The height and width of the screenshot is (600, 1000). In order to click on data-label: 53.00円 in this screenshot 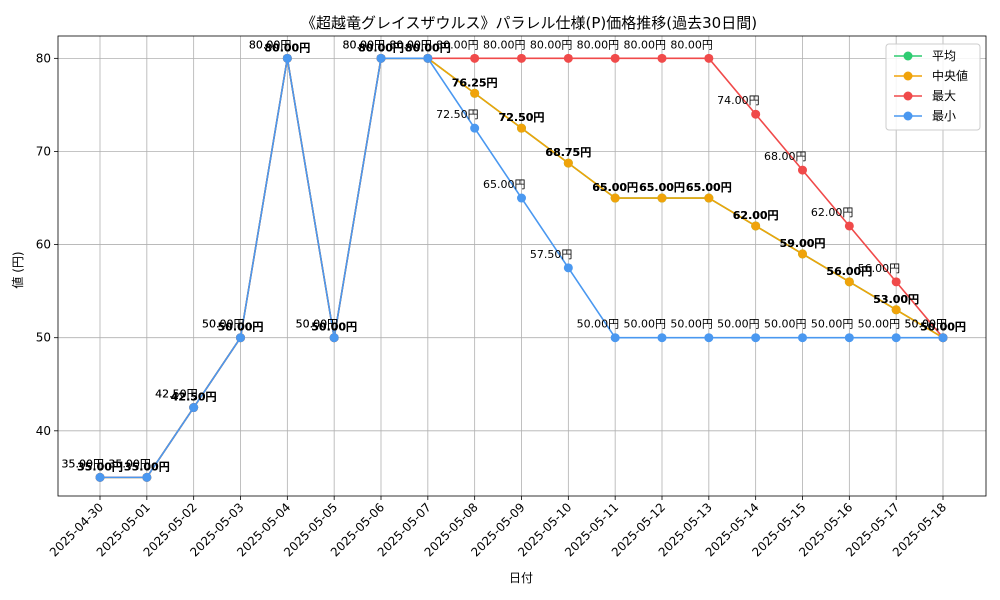, I will do `click(896, 299)`.